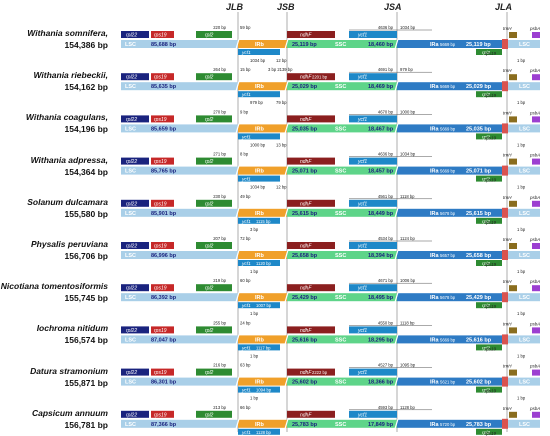  What do you see at coordinates (373, 414) in the screenshot?
I see `ycf1-gene` at bounding box center [373, 414].